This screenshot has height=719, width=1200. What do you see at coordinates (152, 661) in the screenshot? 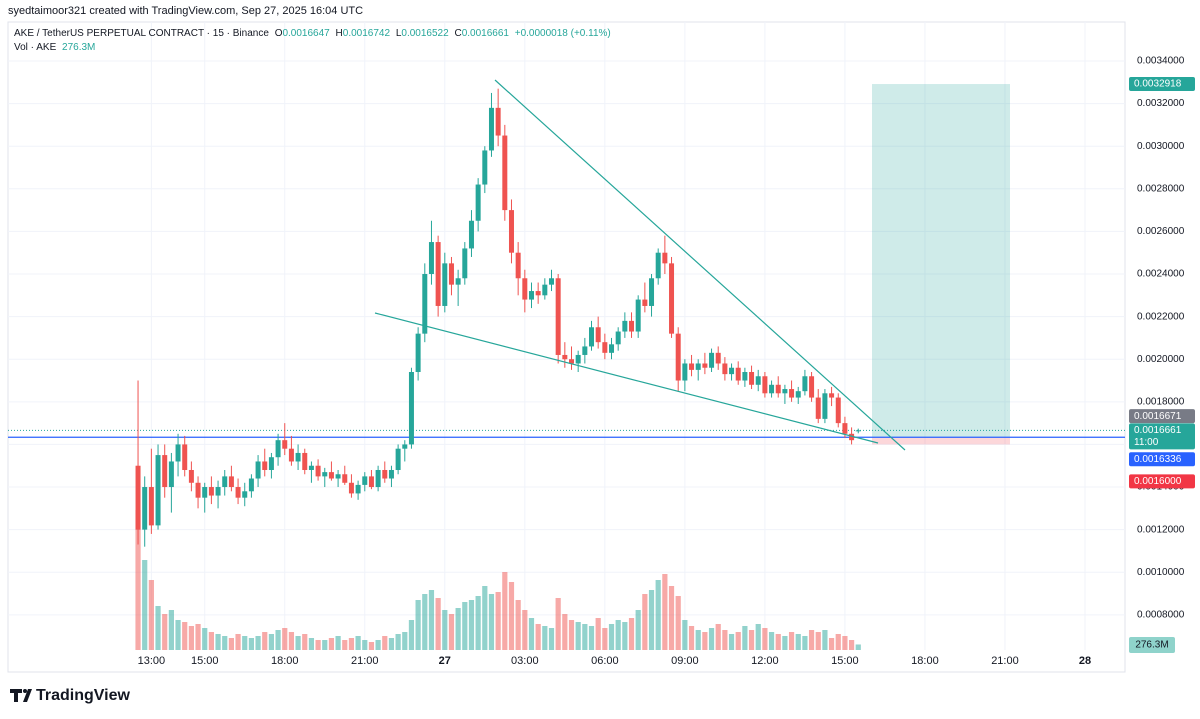
I see `x-tick-label: 13:00` at bounding box center [152, 661].